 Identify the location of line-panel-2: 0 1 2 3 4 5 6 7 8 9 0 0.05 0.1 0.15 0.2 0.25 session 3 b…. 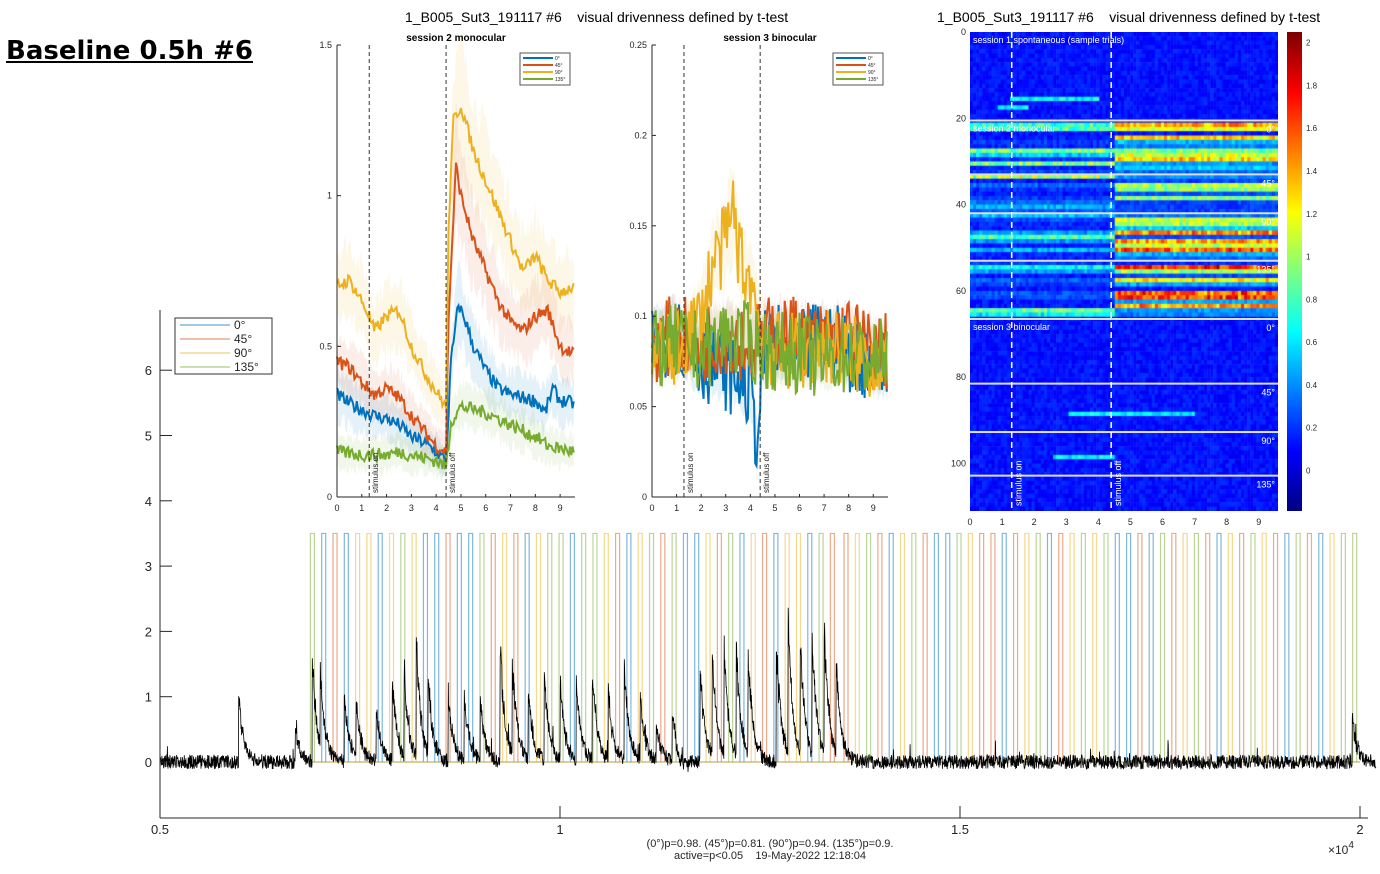
(758, 273).